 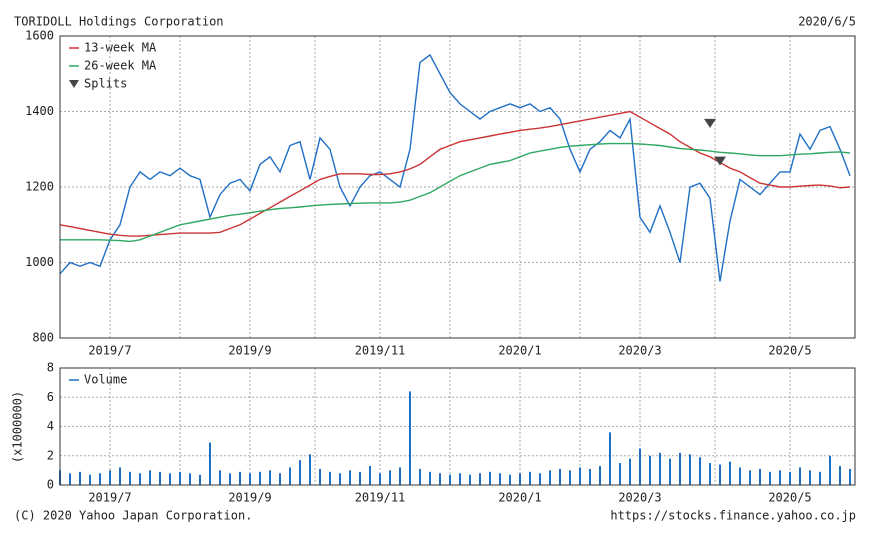 I want to click on source-url: https://stocks.finance.yahoo.co.jp, so click(x=733, y=516).